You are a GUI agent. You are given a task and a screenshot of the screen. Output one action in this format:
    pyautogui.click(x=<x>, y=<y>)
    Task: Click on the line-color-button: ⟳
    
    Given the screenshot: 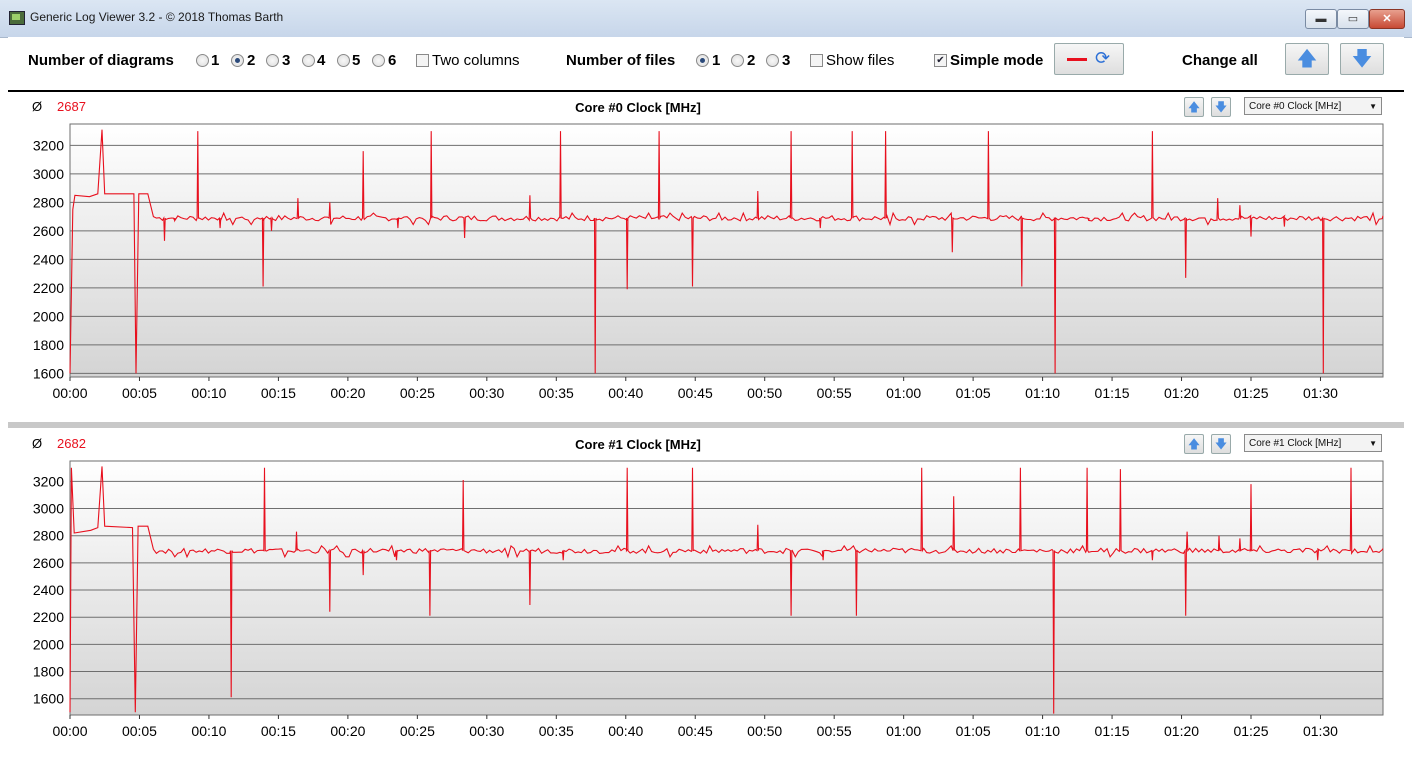 What is the action you would take?
    pyautogui.click(x=1089, y=59)
    